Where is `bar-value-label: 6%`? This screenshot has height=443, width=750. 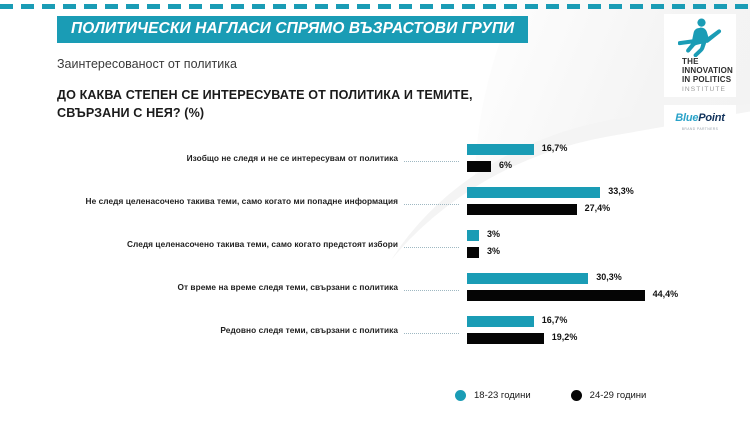 bar-value-label: 6% is located at coordinates (506, 165).